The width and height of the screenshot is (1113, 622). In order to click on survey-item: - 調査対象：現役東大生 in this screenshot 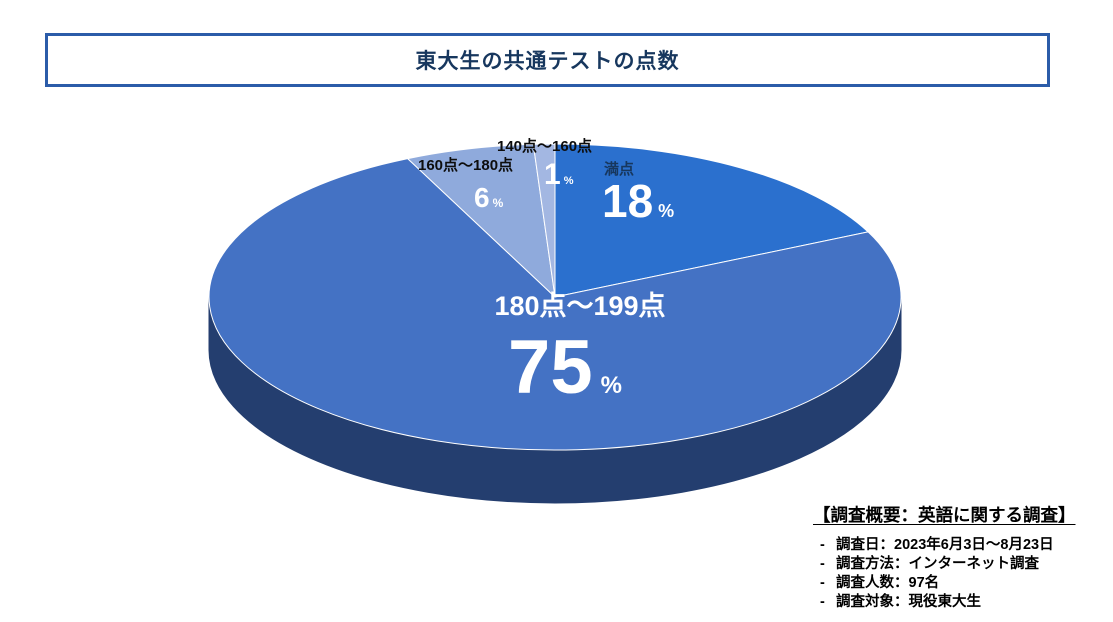, I will do `click(959, 602)`.